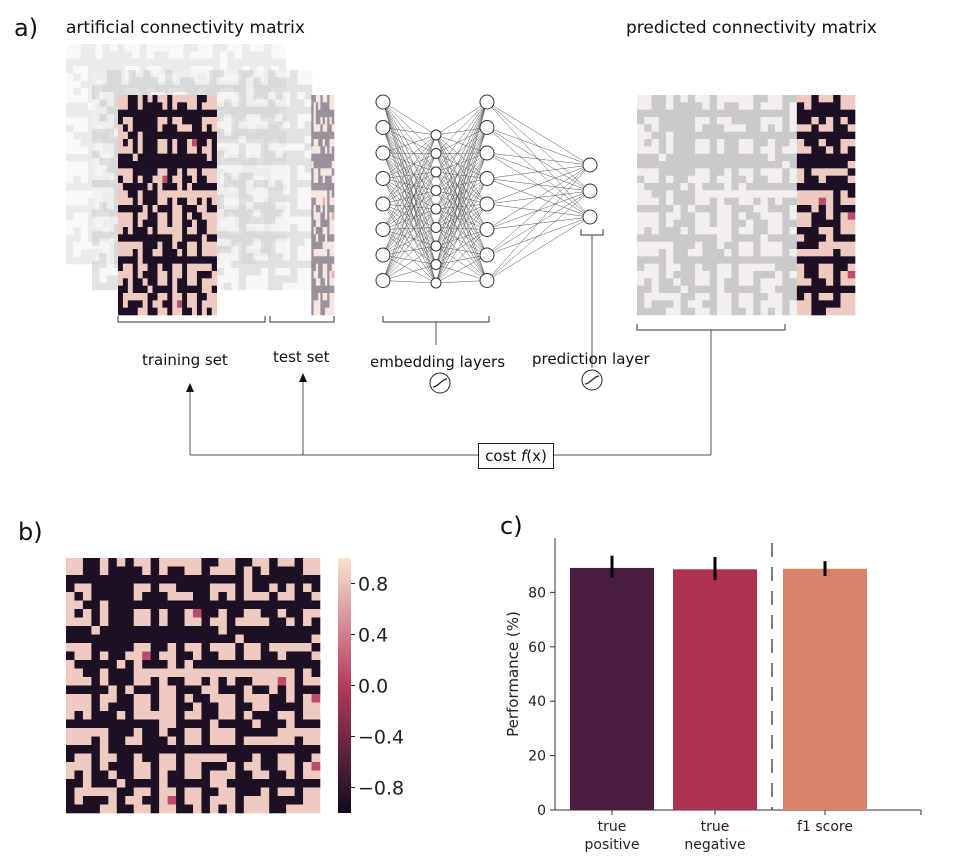 Image resolution: width=974 pixels, height=866 pixels. I want to click on network-node, so click(436, 283).